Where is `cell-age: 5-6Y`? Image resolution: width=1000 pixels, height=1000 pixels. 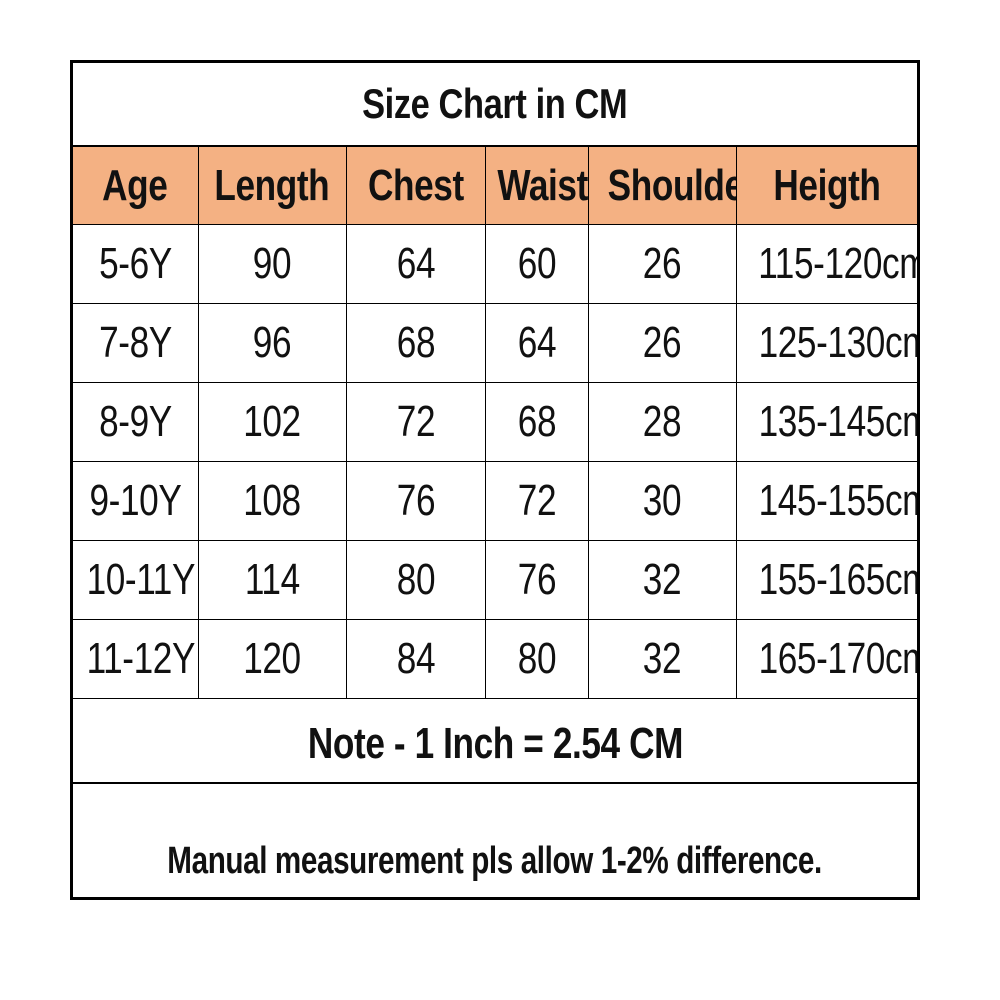
cell-age: 5-6Y is located at coordinates (136, 264).